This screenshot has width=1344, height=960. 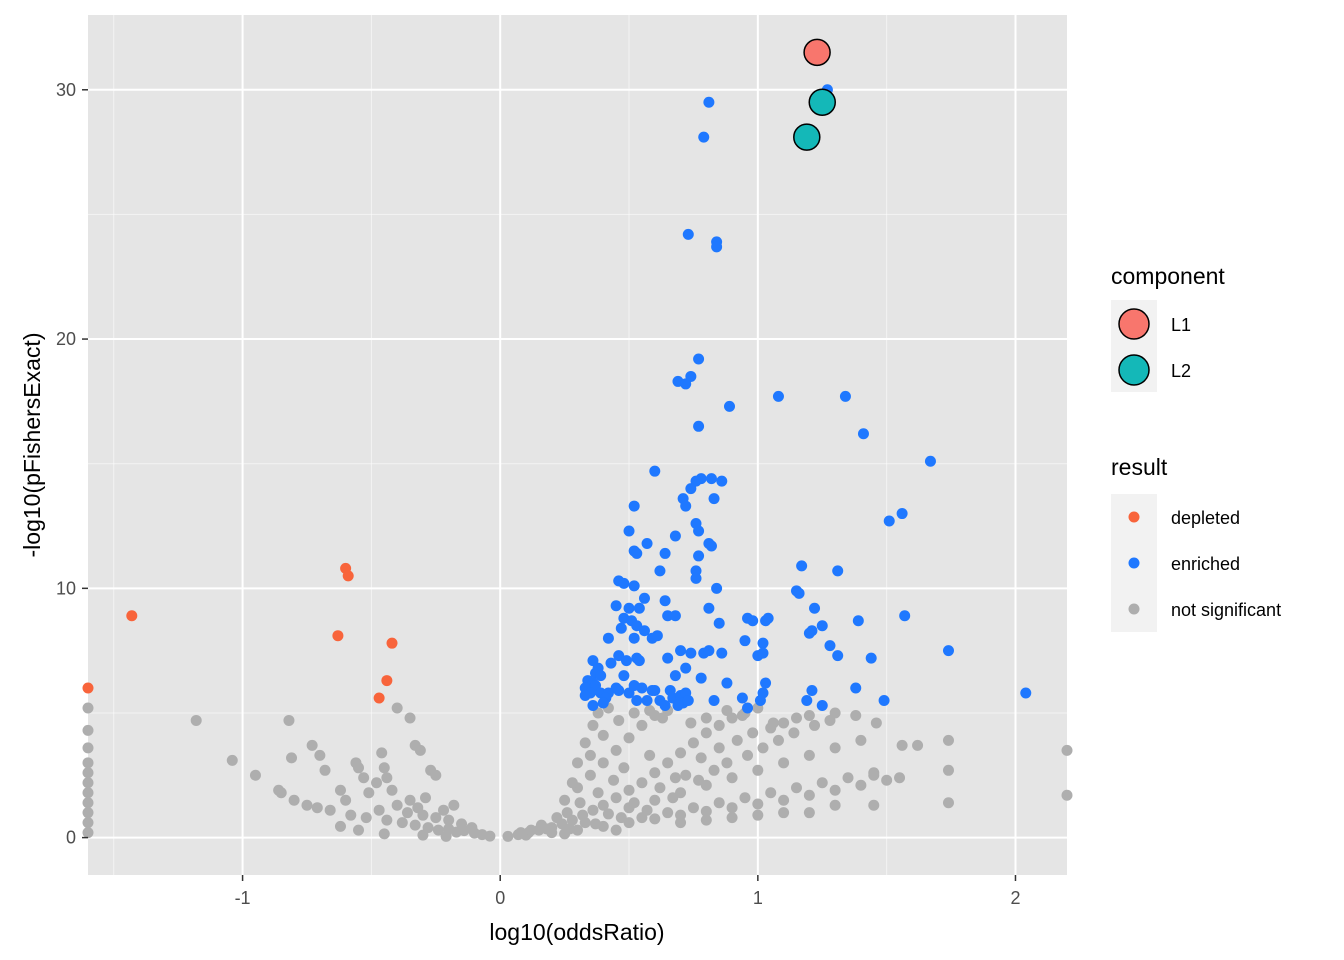 I want to click on x-tick-label: -1, so click(x=243, y=898).